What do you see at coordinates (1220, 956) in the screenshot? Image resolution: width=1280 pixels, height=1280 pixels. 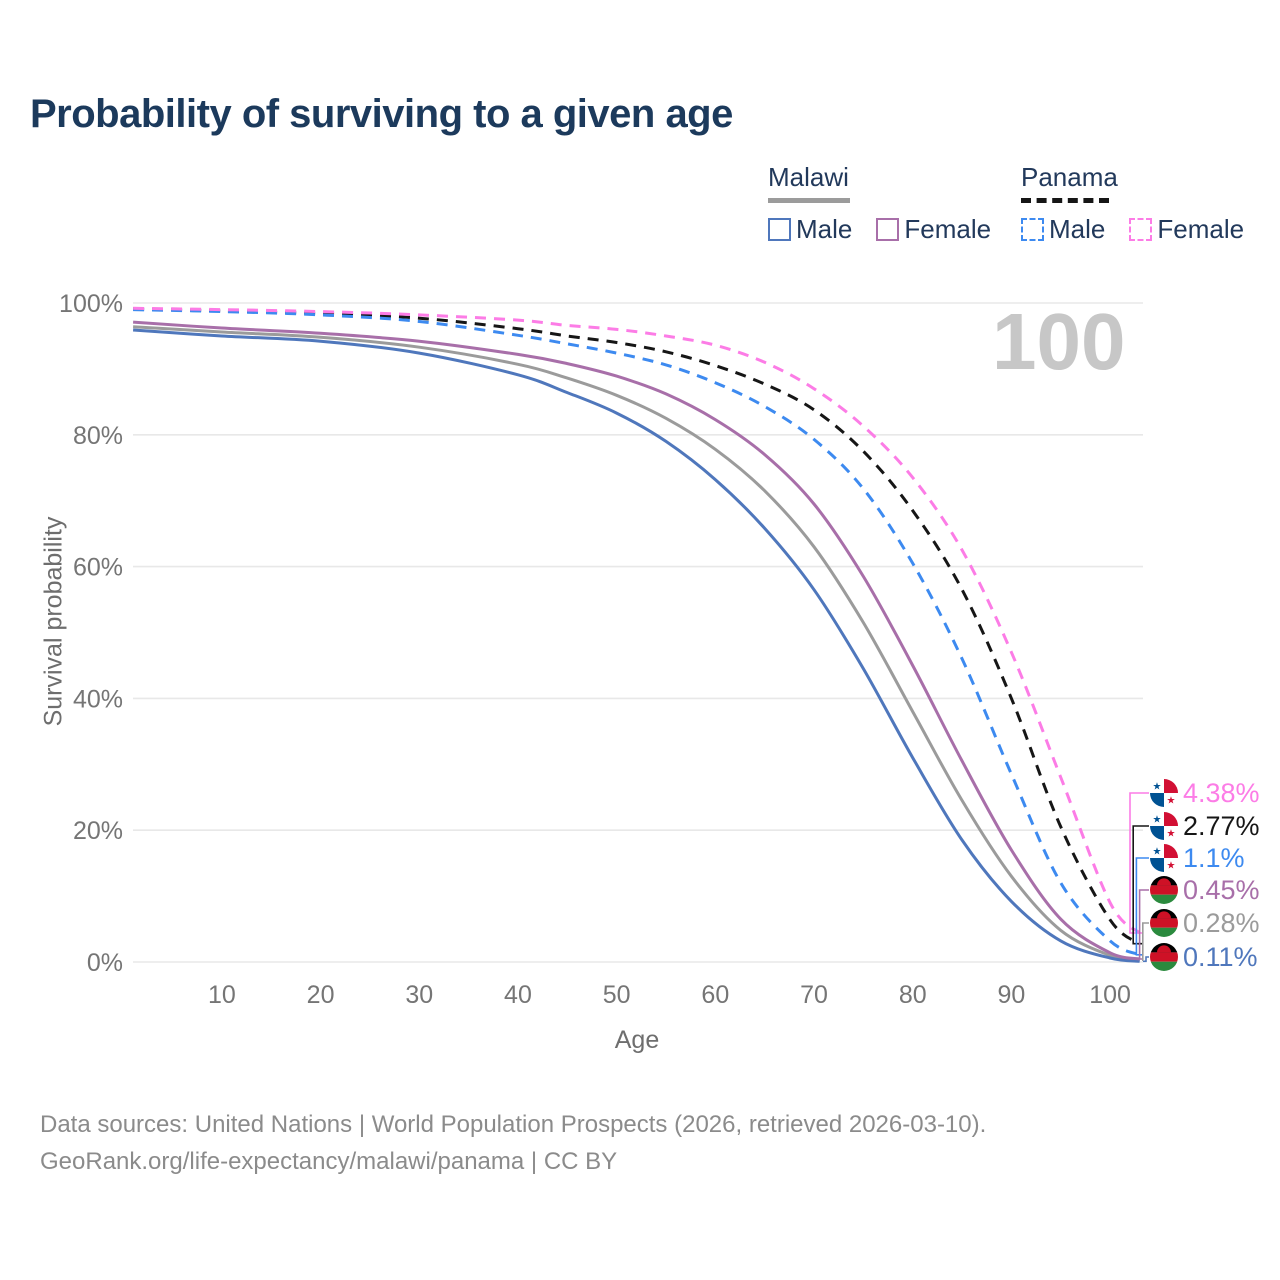 I see `end-label-value: 0.11%` at bounding box center [1220, 956].